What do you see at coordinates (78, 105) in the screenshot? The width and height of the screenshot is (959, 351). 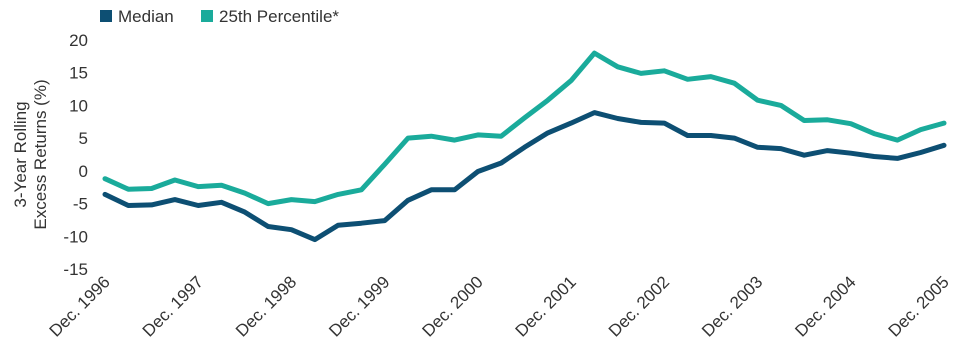 I see `y-tick-label: 10` at bounding box center [78, 105].